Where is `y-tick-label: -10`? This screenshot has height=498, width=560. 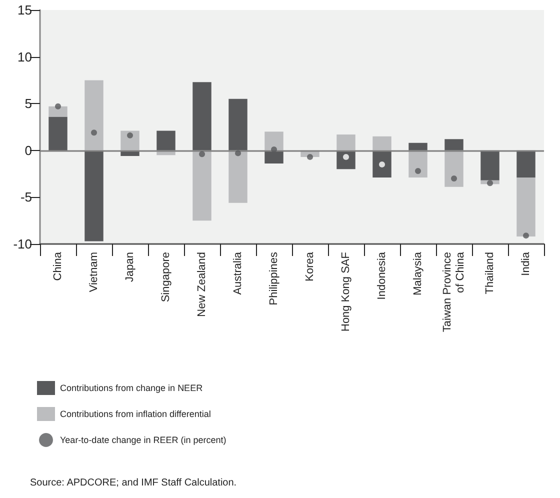
y-tick-label: -10 is located at coordinates (22, 244).